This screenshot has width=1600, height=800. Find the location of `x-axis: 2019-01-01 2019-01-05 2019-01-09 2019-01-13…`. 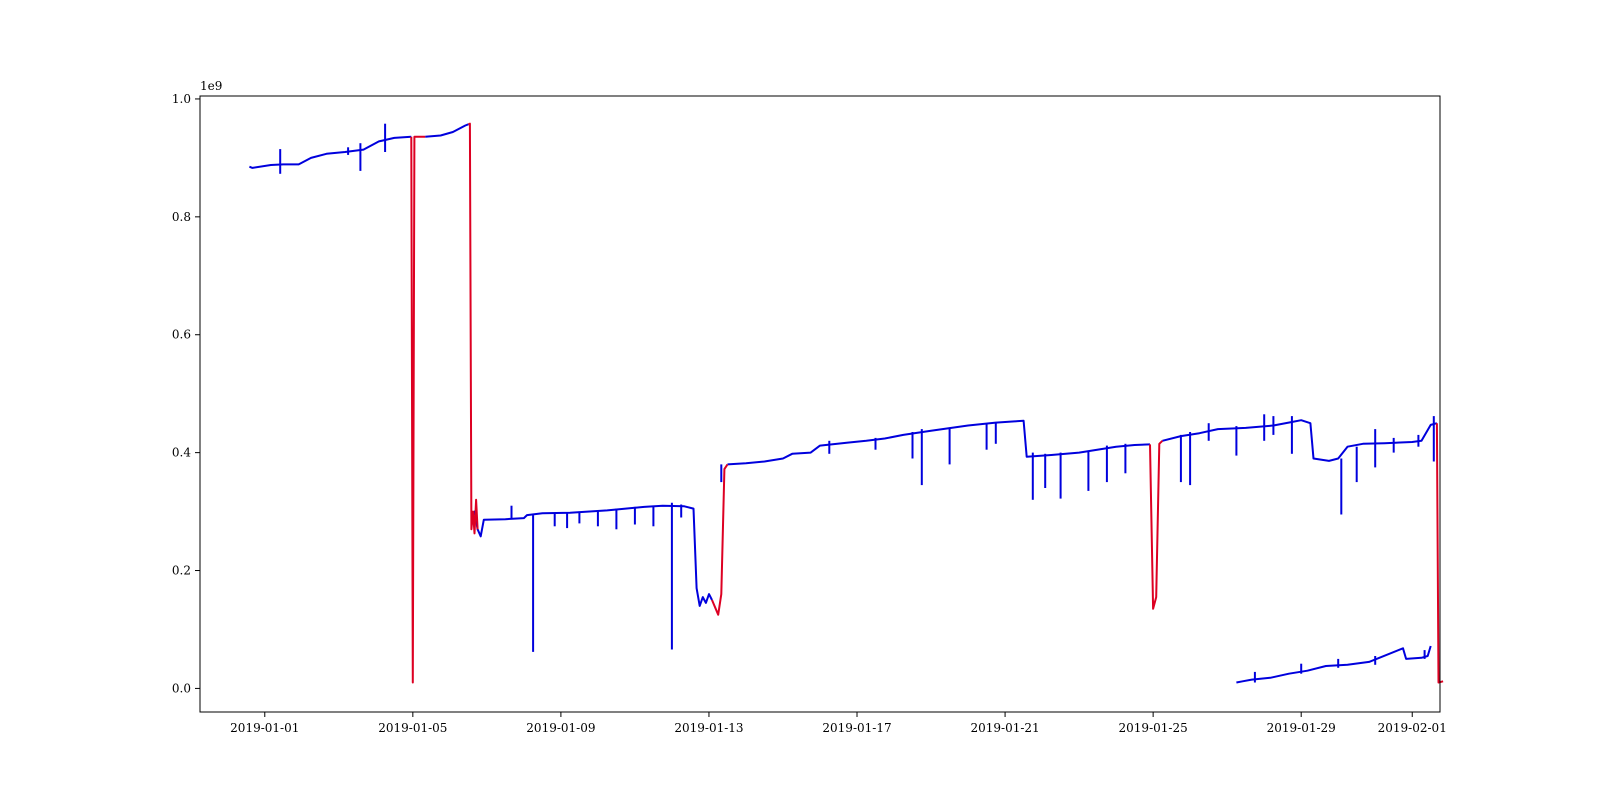

x-axis: 2019-01-01 2019-01-05 2019-01-09 2019-01-13… is located at coordinates (838, 723).